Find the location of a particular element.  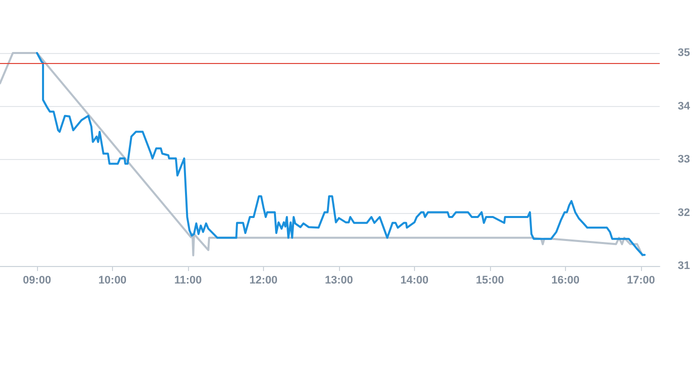

y-tick-label: 33 is located at coordinates (684, 160).